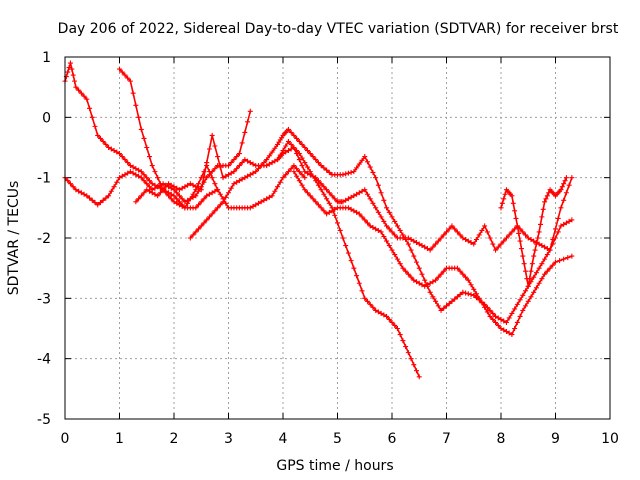  Describe the element at coordinates (337, 439) in the screenshot. I see `x-tick-label: 5` at that location.